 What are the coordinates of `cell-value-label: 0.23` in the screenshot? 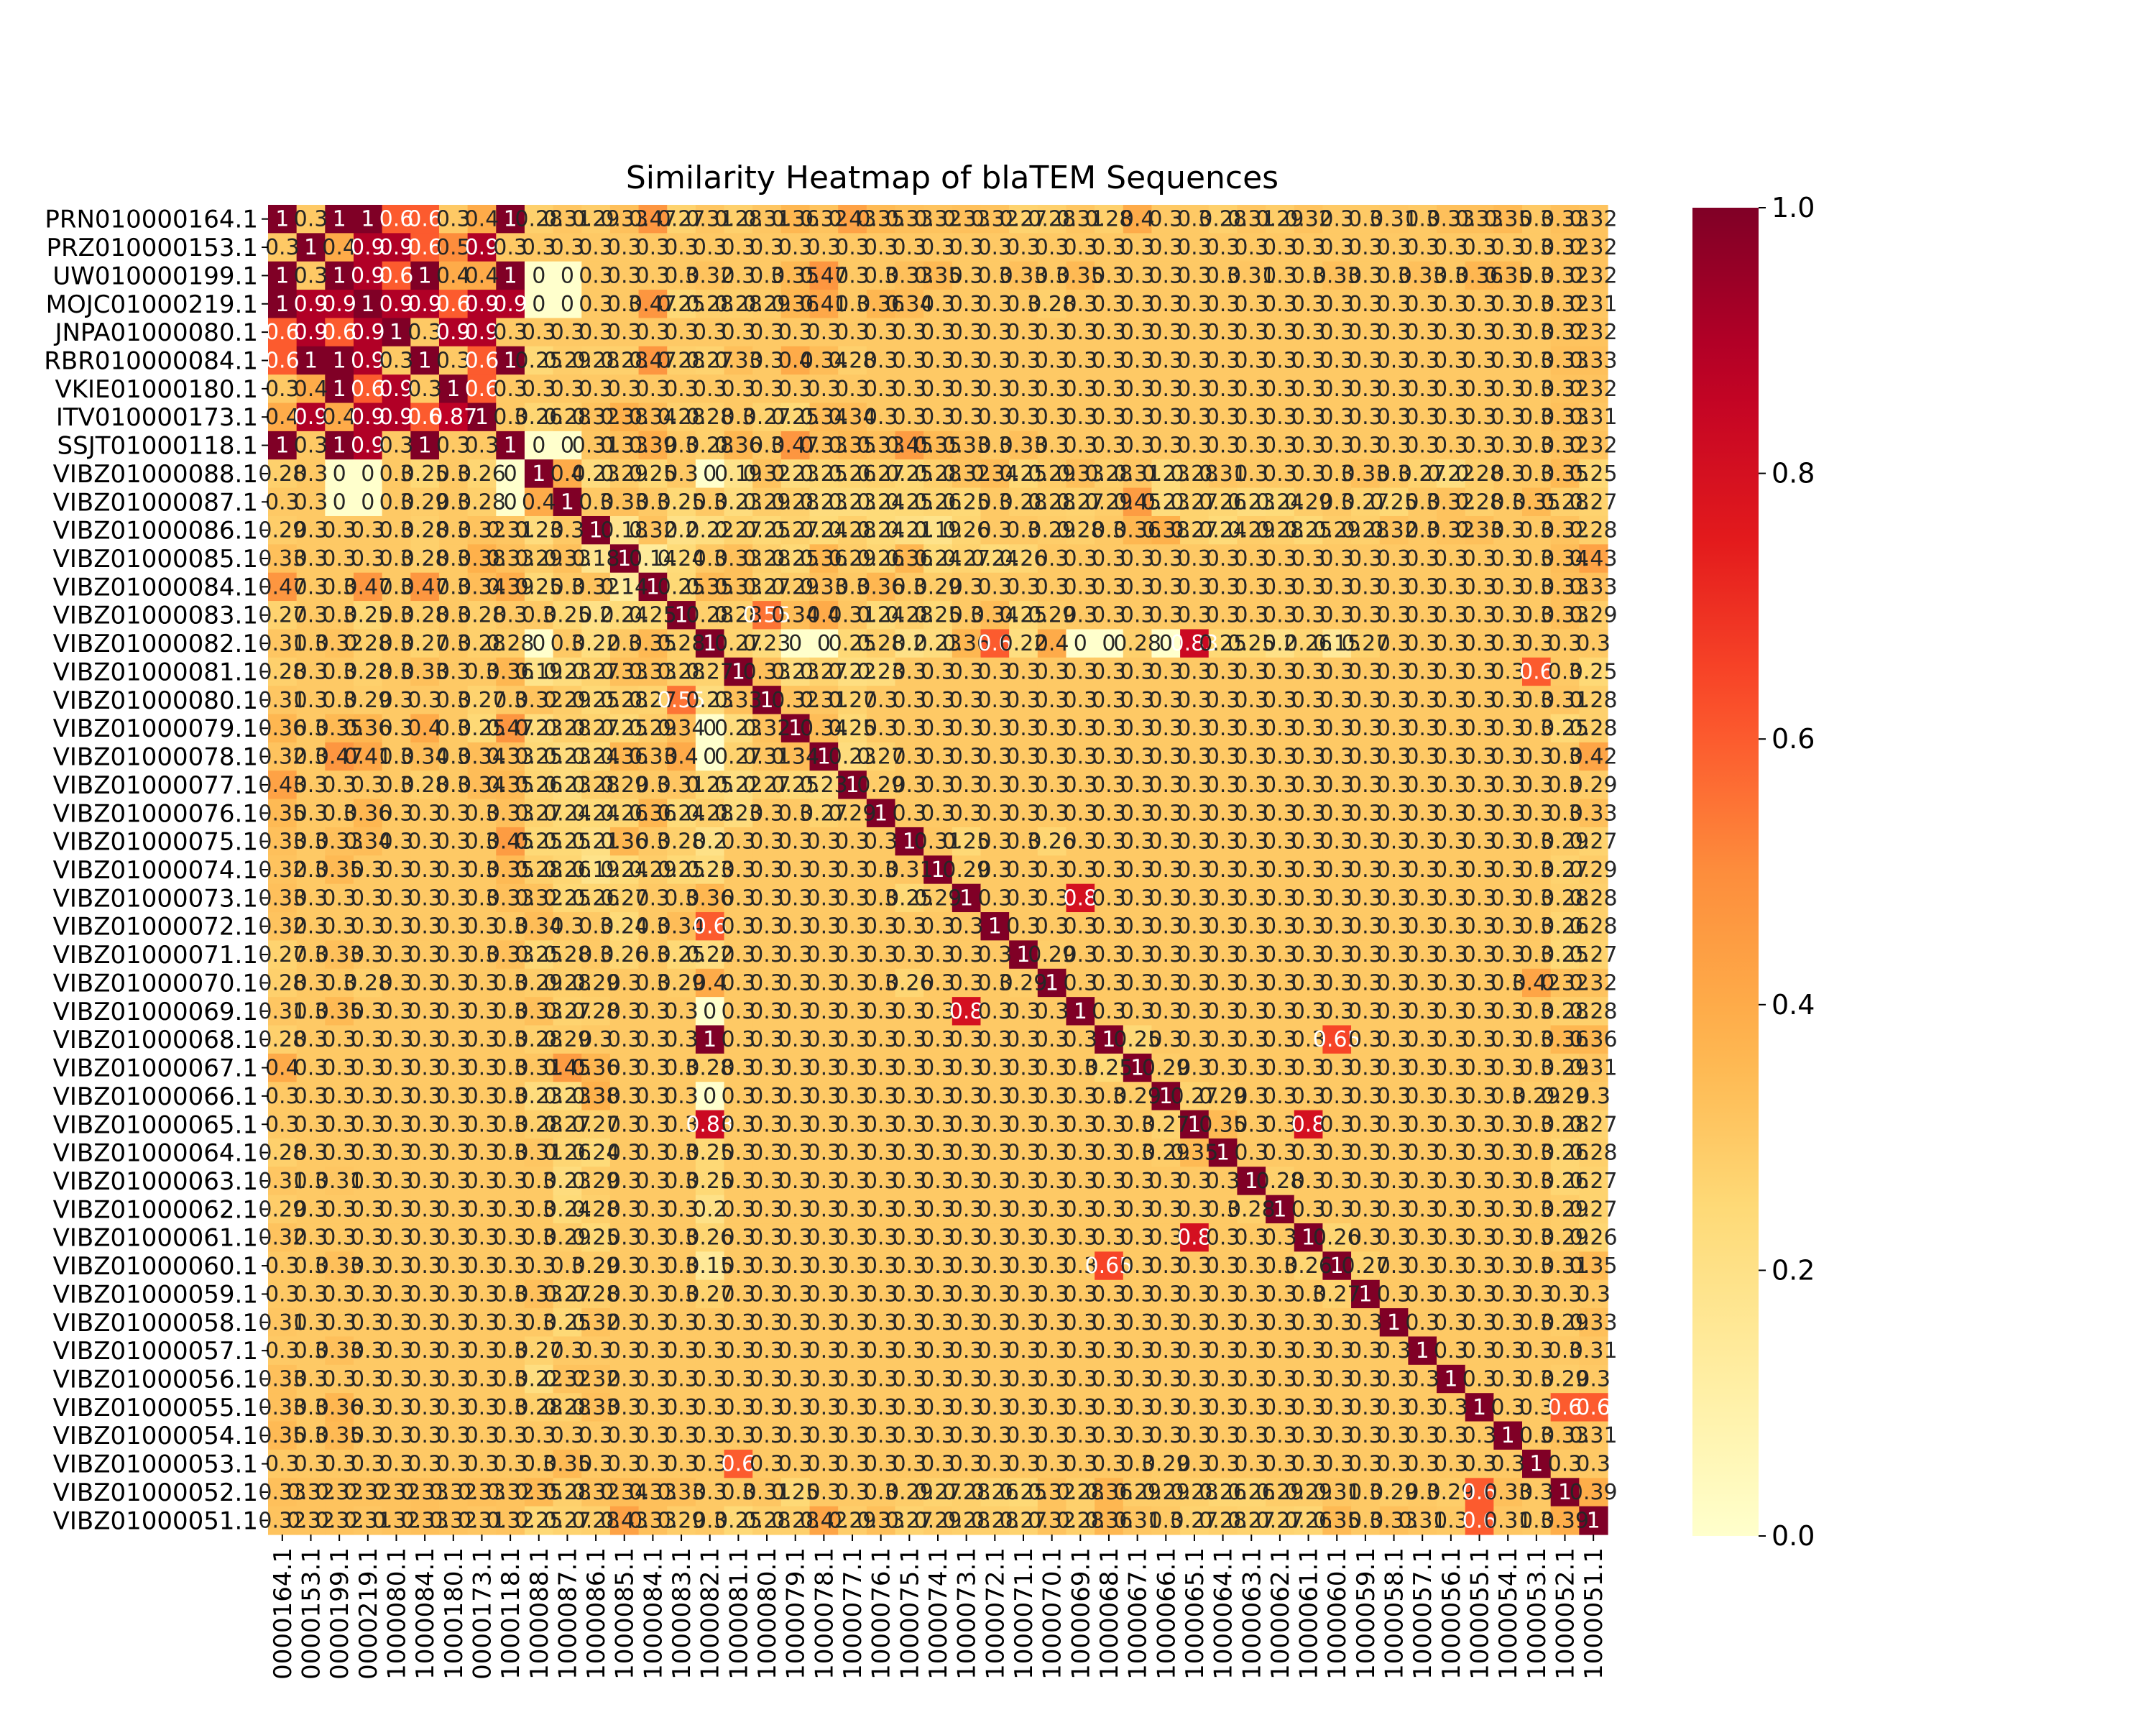 It's located at (767, 643).